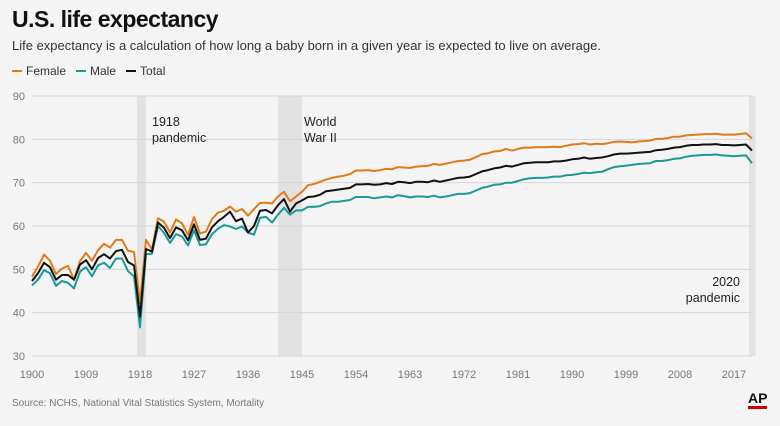 The width and height of the screenshot is (780, 426). Describe the element at coordinates (194, 375) in the screenshot. I see `x-tick-label-1927: 1927` at that location.